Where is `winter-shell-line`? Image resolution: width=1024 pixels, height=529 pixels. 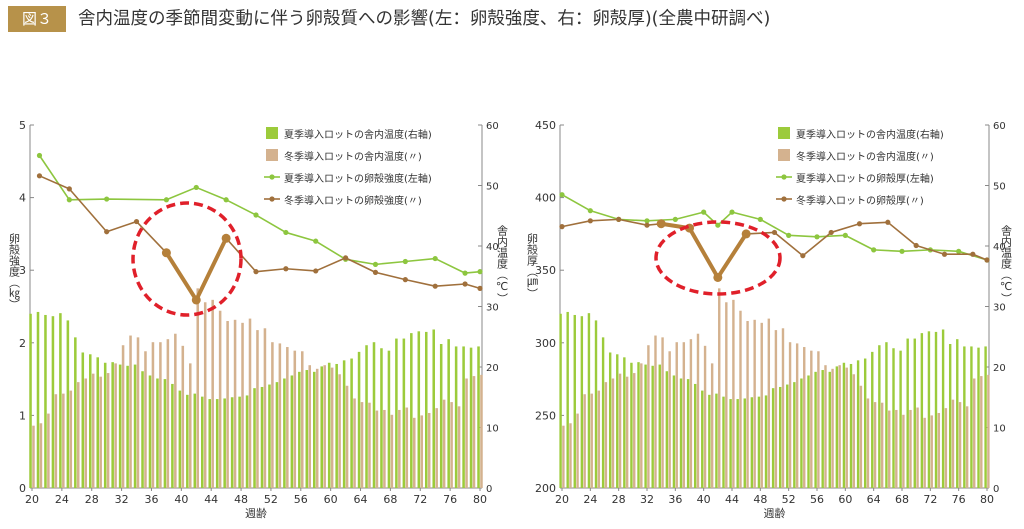 winter-shell-line is located at coordinates (260, 238).